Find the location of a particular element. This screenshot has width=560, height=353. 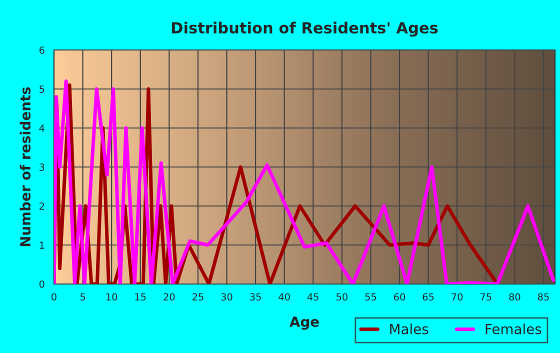

x-tick-label: 40 is located at coordinates (284, 297).